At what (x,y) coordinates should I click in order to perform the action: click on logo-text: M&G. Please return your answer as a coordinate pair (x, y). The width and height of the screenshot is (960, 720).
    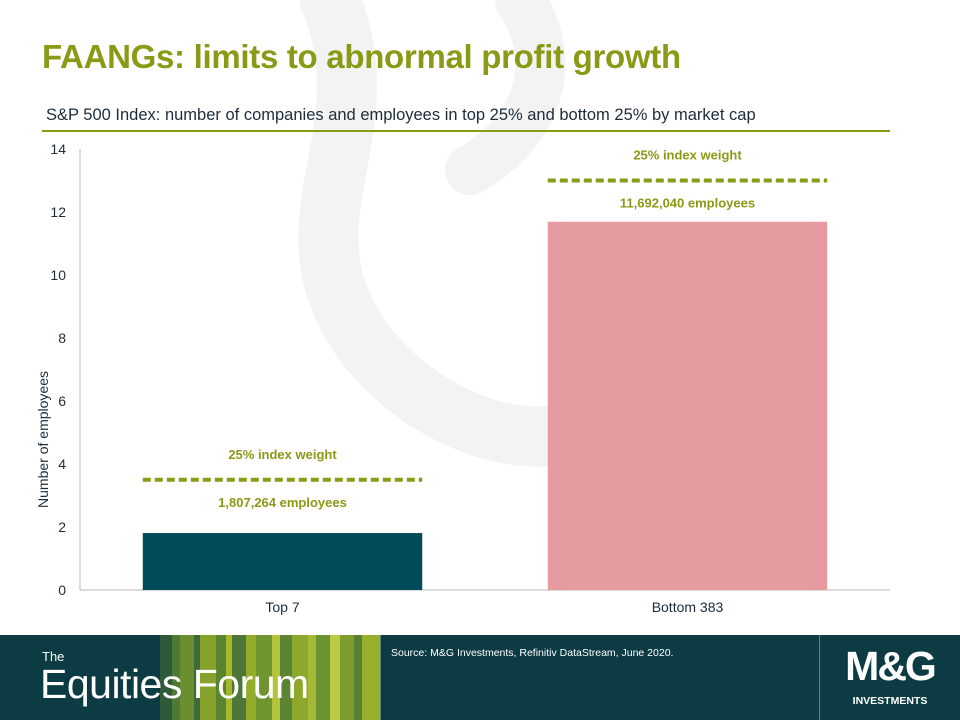
    Looking at the image, I should click on (891, 666).